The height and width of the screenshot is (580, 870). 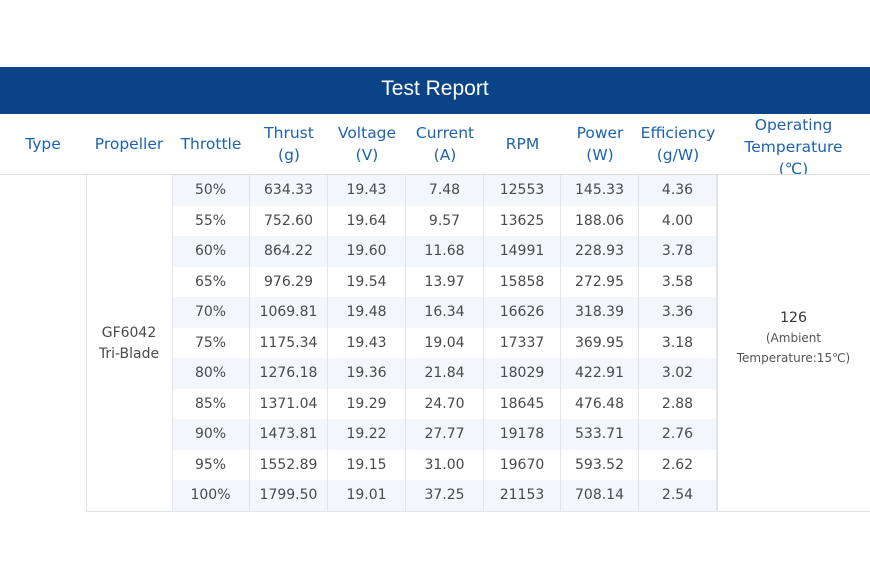 What do you see at coordinates (600, 220) in the screenshot?
I see `power-cell: 188.06` at bounding box center [600, 220].